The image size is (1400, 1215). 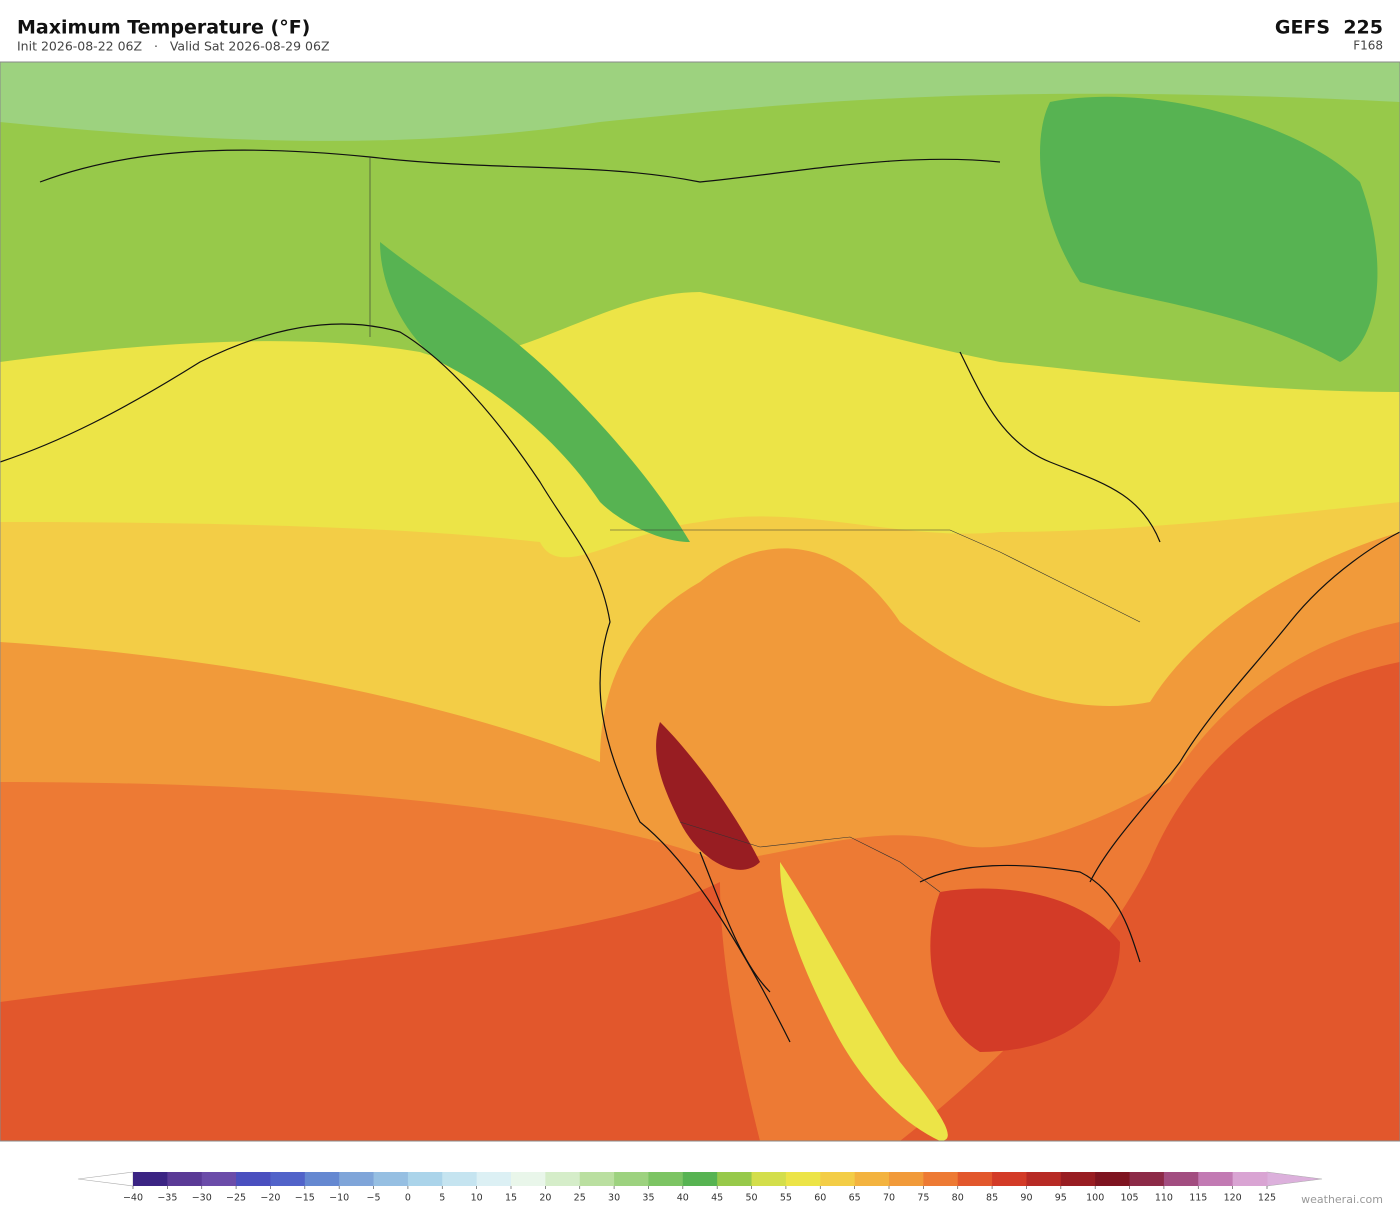 I want to click on colorbar-tick-label: 115, so click(x=1198, y=1198).